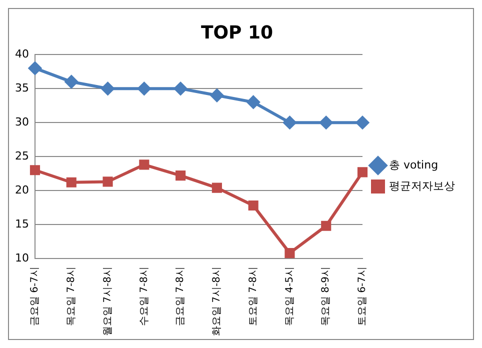 This screenshot has width=482, height=348. What do you see at coordinates (21, 257) in the screenshot?
I see `y-tick-label: 10` at bounding box center [21, 257].